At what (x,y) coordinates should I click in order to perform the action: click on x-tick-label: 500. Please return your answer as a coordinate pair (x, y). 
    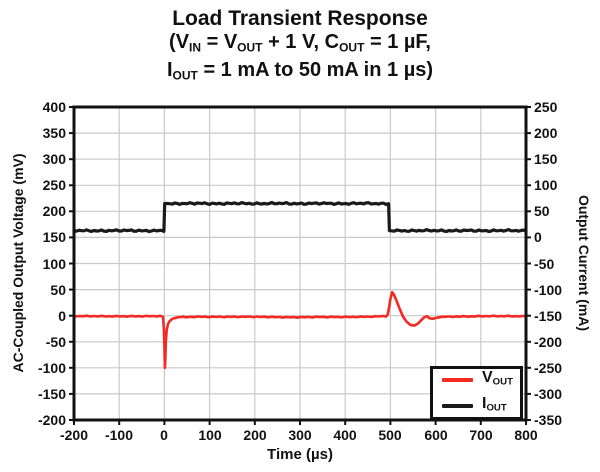
    Looking at the image, I should click on (390, 435).